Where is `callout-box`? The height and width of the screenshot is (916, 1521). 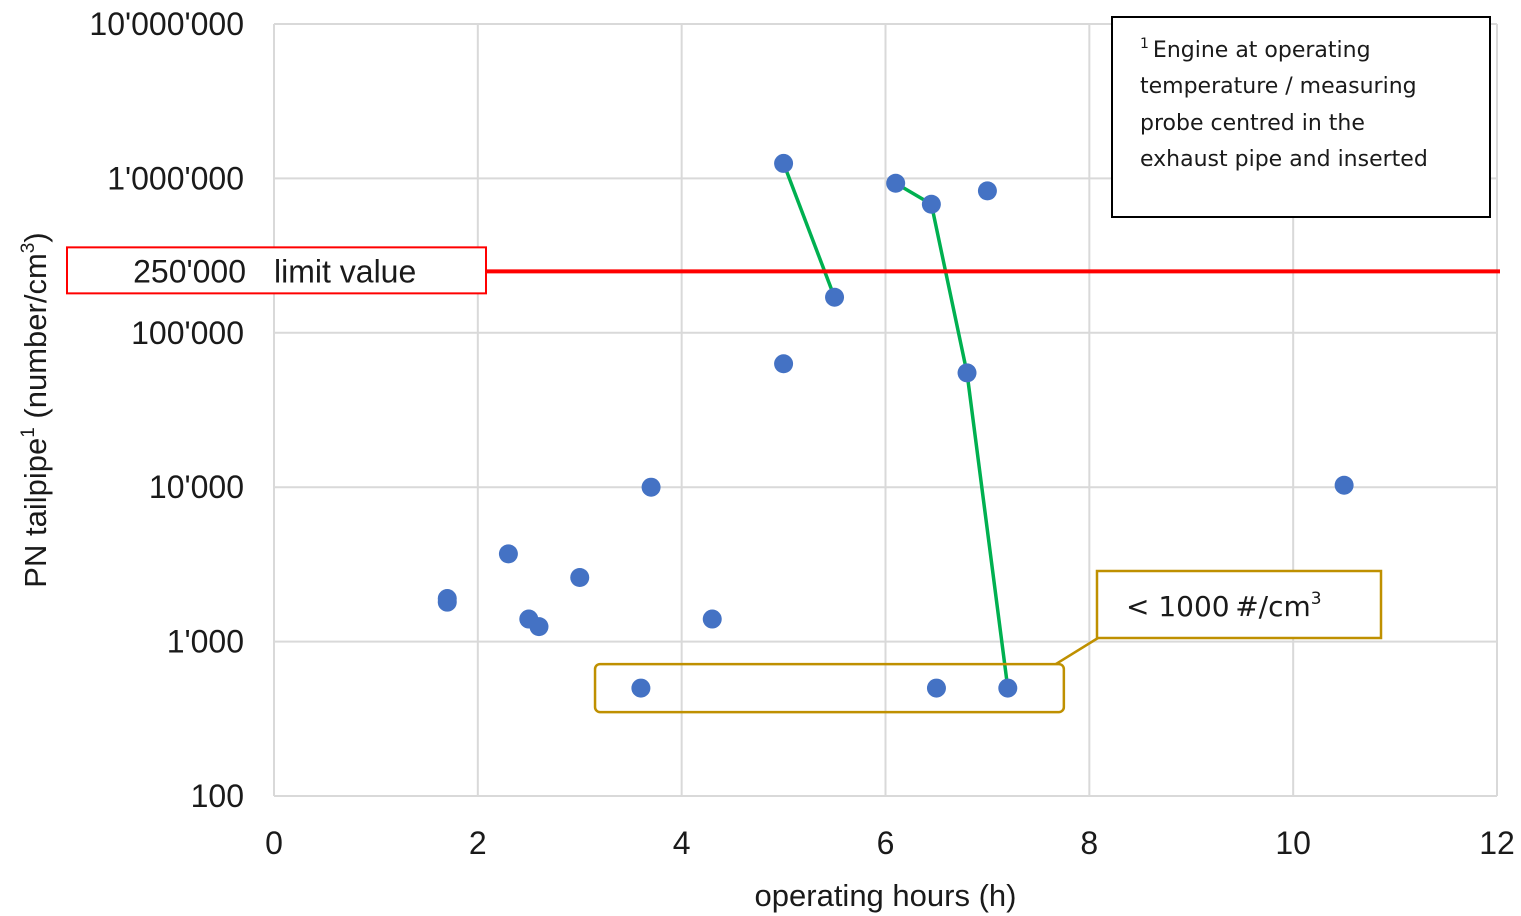 callout-box is located at coordinates (1239, 604).